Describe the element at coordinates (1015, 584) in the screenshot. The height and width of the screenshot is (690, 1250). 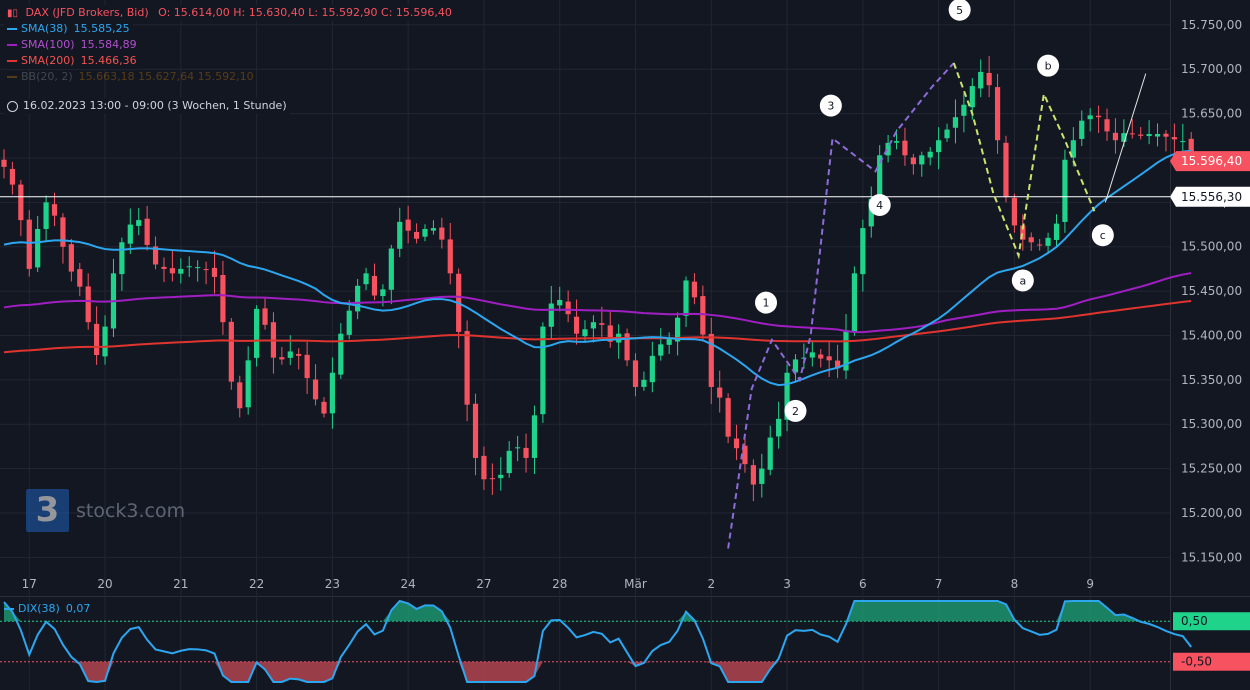
I see `x-tick-label: 8` at that location.